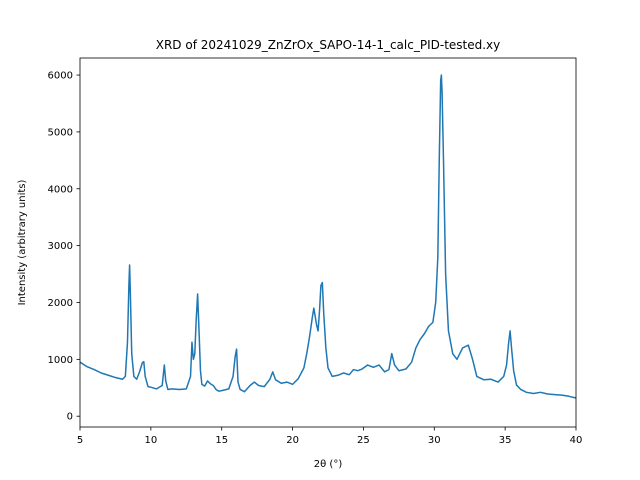 The height and width of the screenshot is (480, 640). Describe the element at coordinates (434, 440) in the screenshot. I see `x-tick-label: 30` at that location.